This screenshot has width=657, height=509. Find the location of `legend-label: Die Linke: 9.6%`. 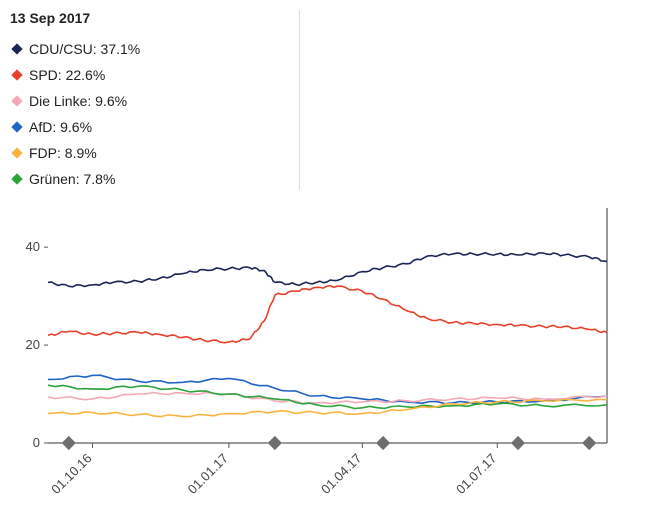

legend-label: Die Linke: 9.6% is located at coordinates (78, 101).